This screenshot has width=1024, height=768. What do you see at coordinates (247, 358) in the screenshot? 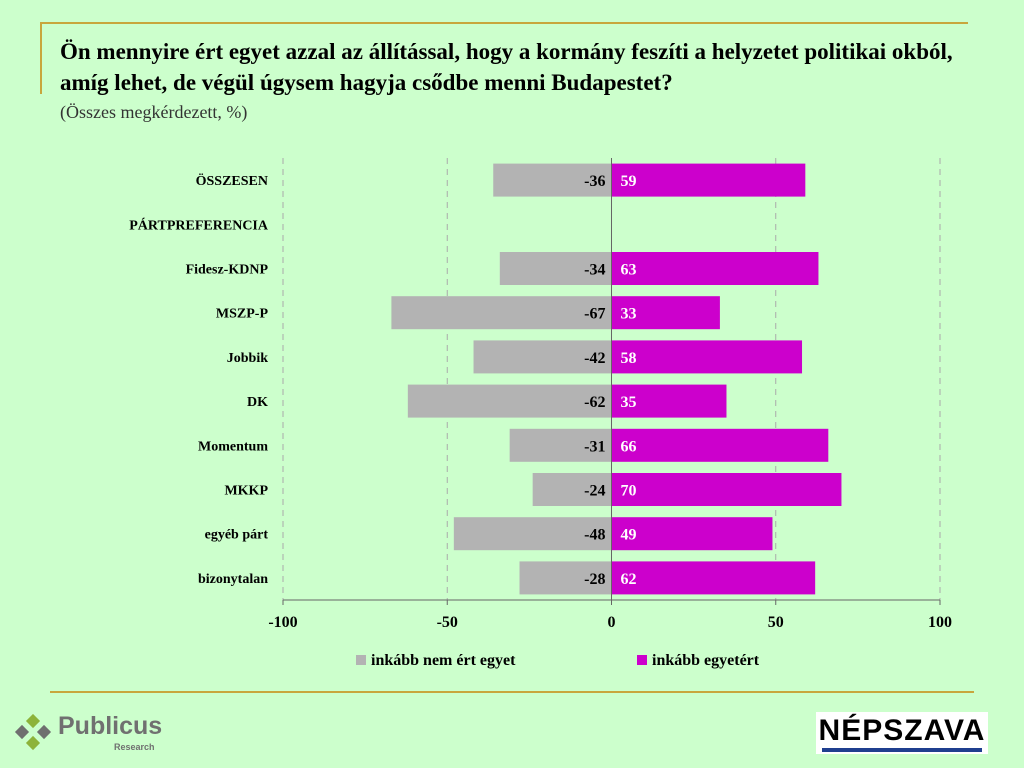
I see `category-label-4: Jobbik` at bounding box center [247, 358].